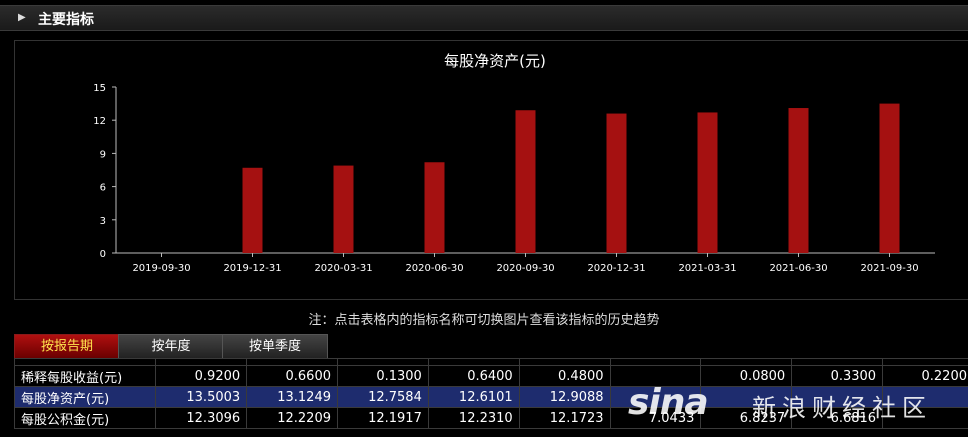 The height and width of the screenshot is (437, 968). I want to click on x-tick-label: 2020-06-30, so click(434, 268).